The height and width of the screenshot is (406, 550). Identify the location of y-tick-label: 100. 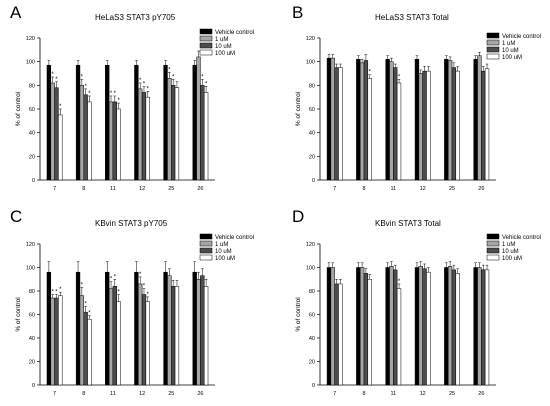
(30, 63).